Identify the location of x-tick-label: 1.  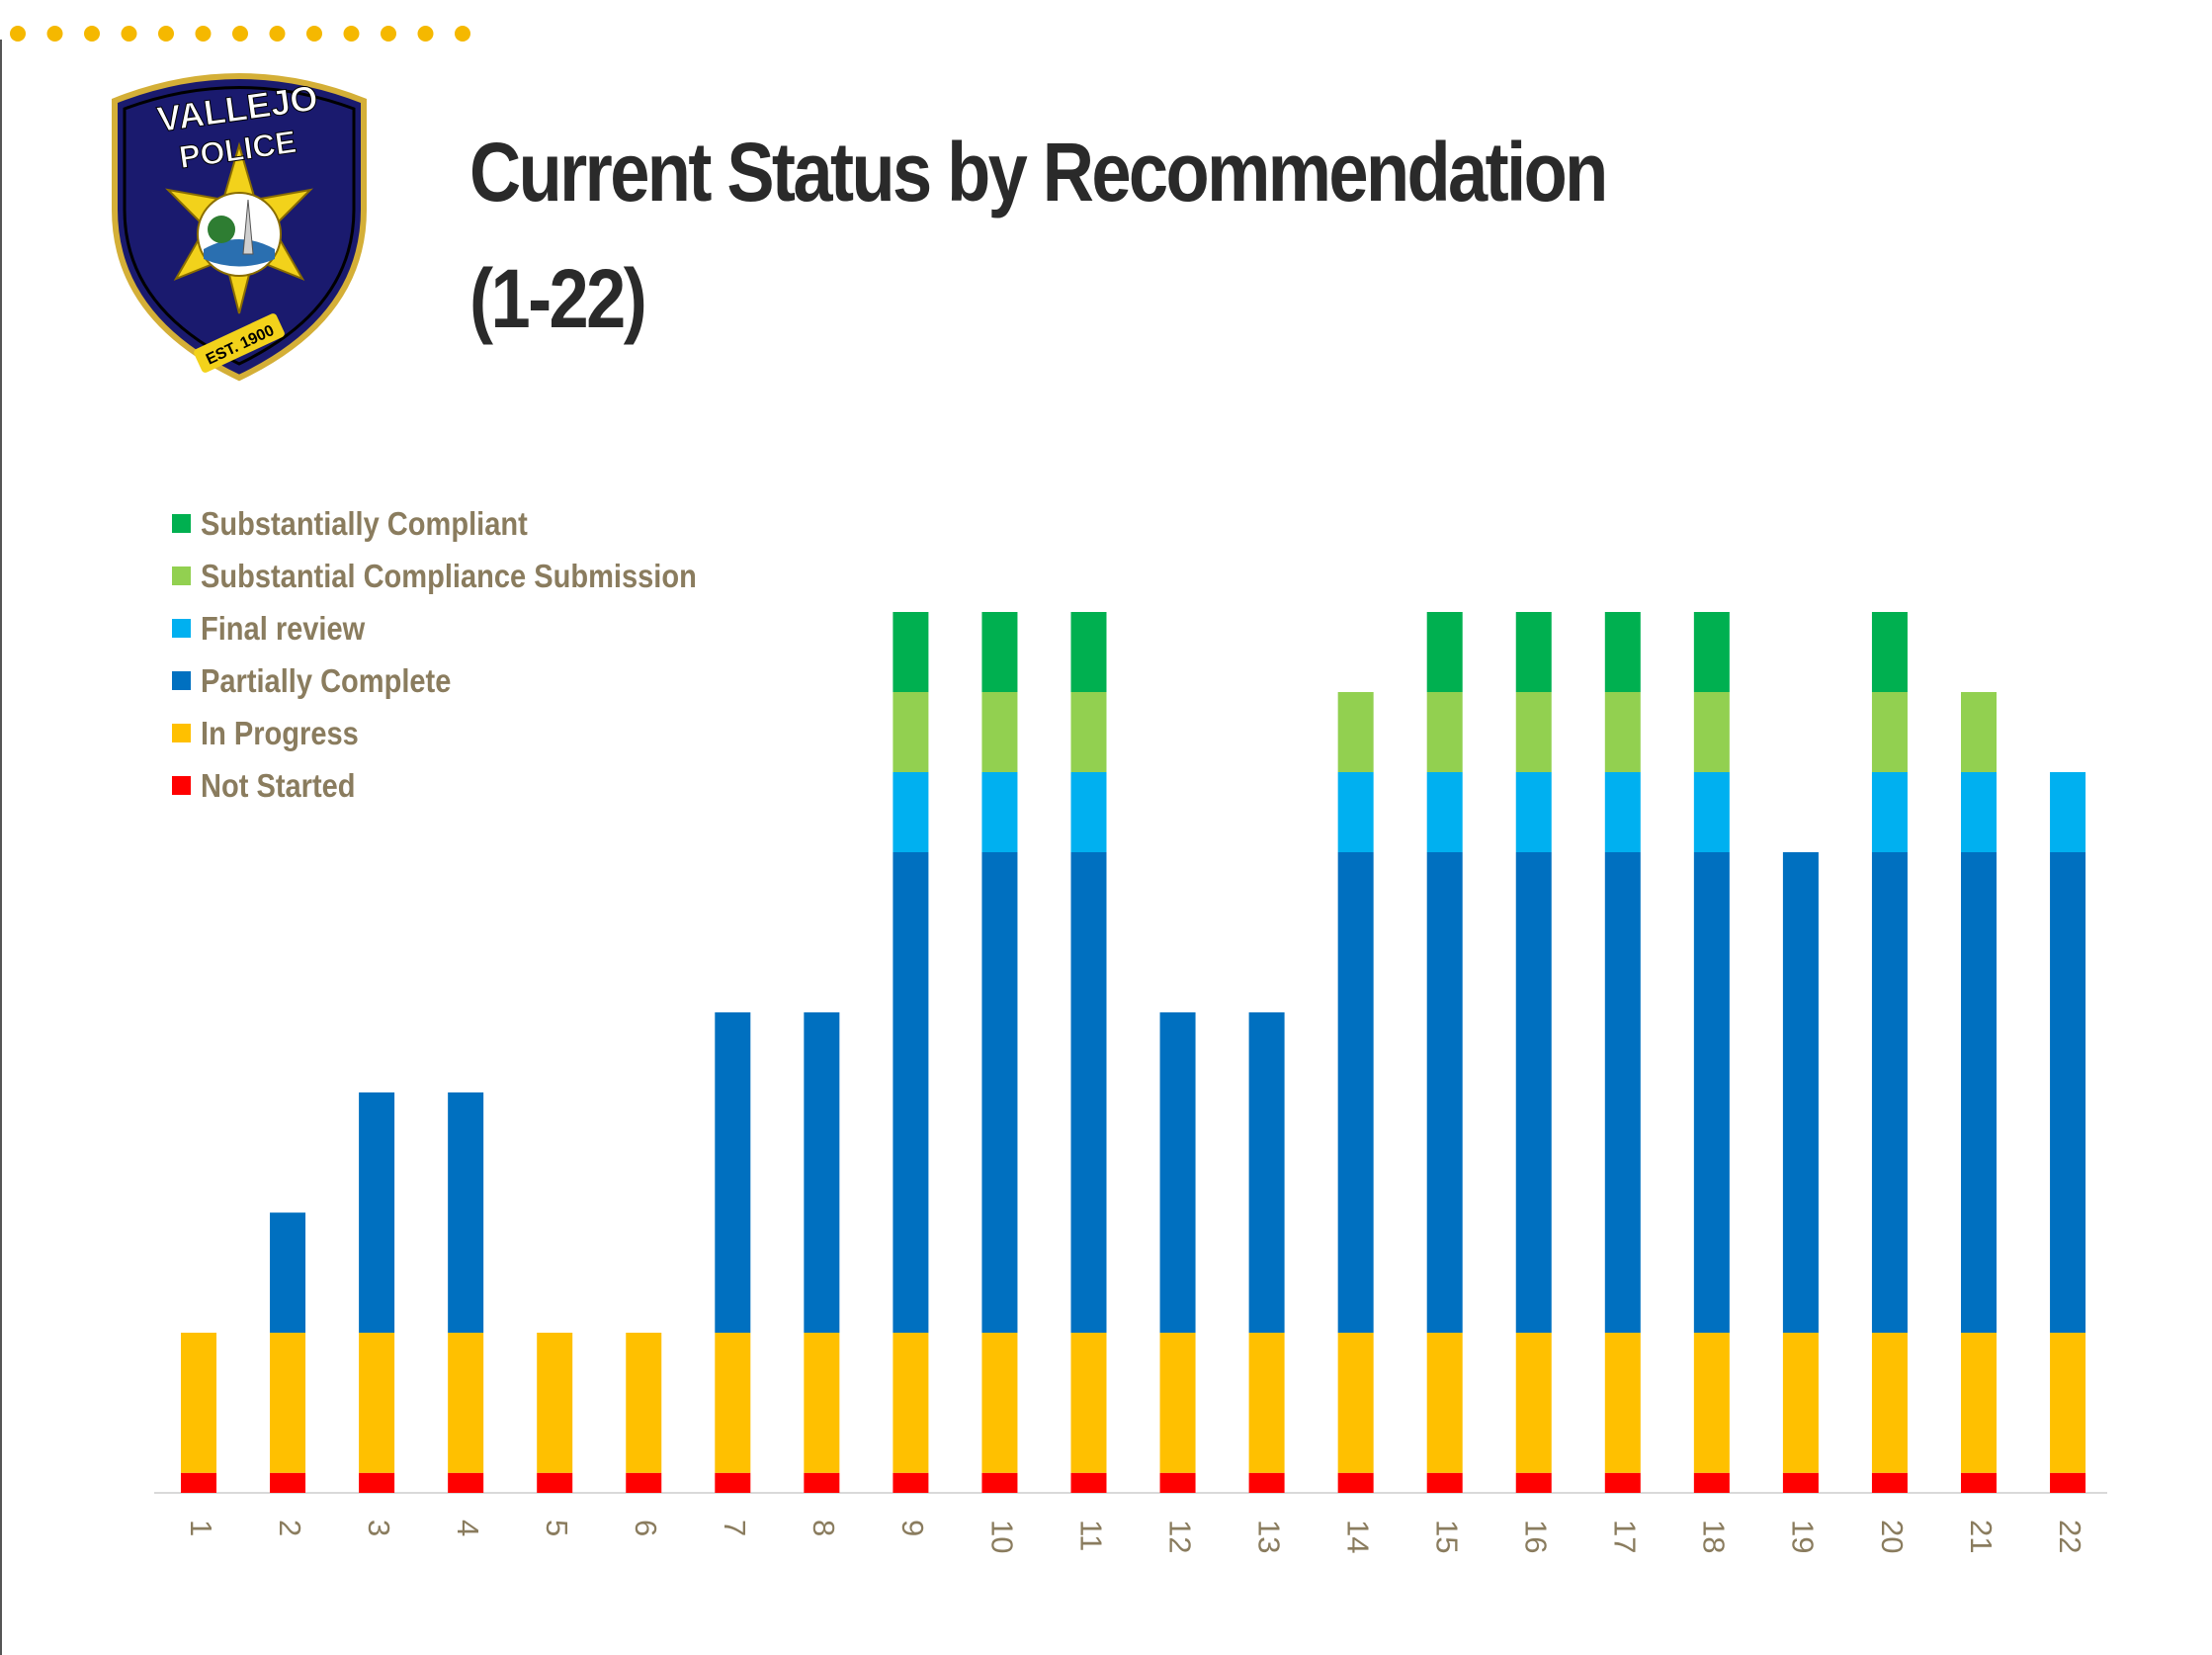
(201, 1528).